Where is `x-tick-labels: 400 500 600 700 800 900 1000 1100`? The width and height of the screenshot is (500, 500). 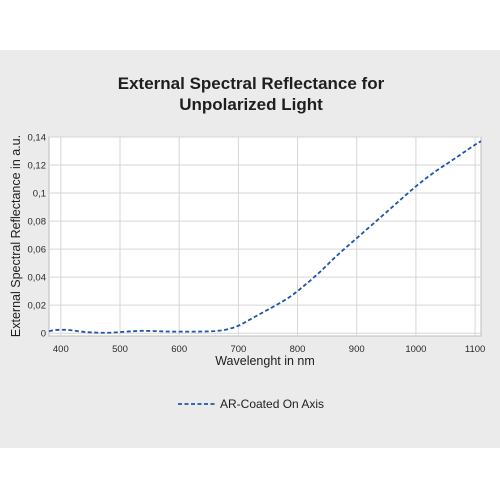 x-tick-labels: 400 500 600 700 800 900 1000 1100 is located at coordinates (269, 349).